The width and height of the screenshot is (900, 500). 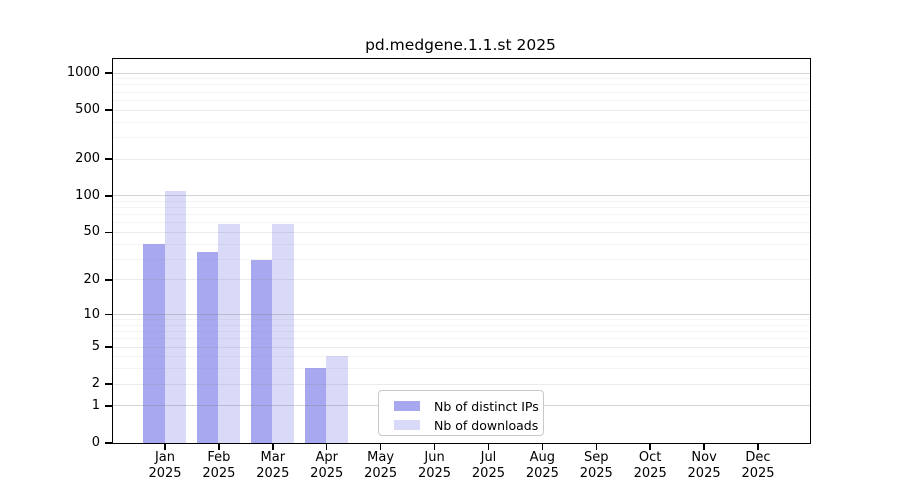 I want to click on month-label: Sep, so click(x=596, y=457).